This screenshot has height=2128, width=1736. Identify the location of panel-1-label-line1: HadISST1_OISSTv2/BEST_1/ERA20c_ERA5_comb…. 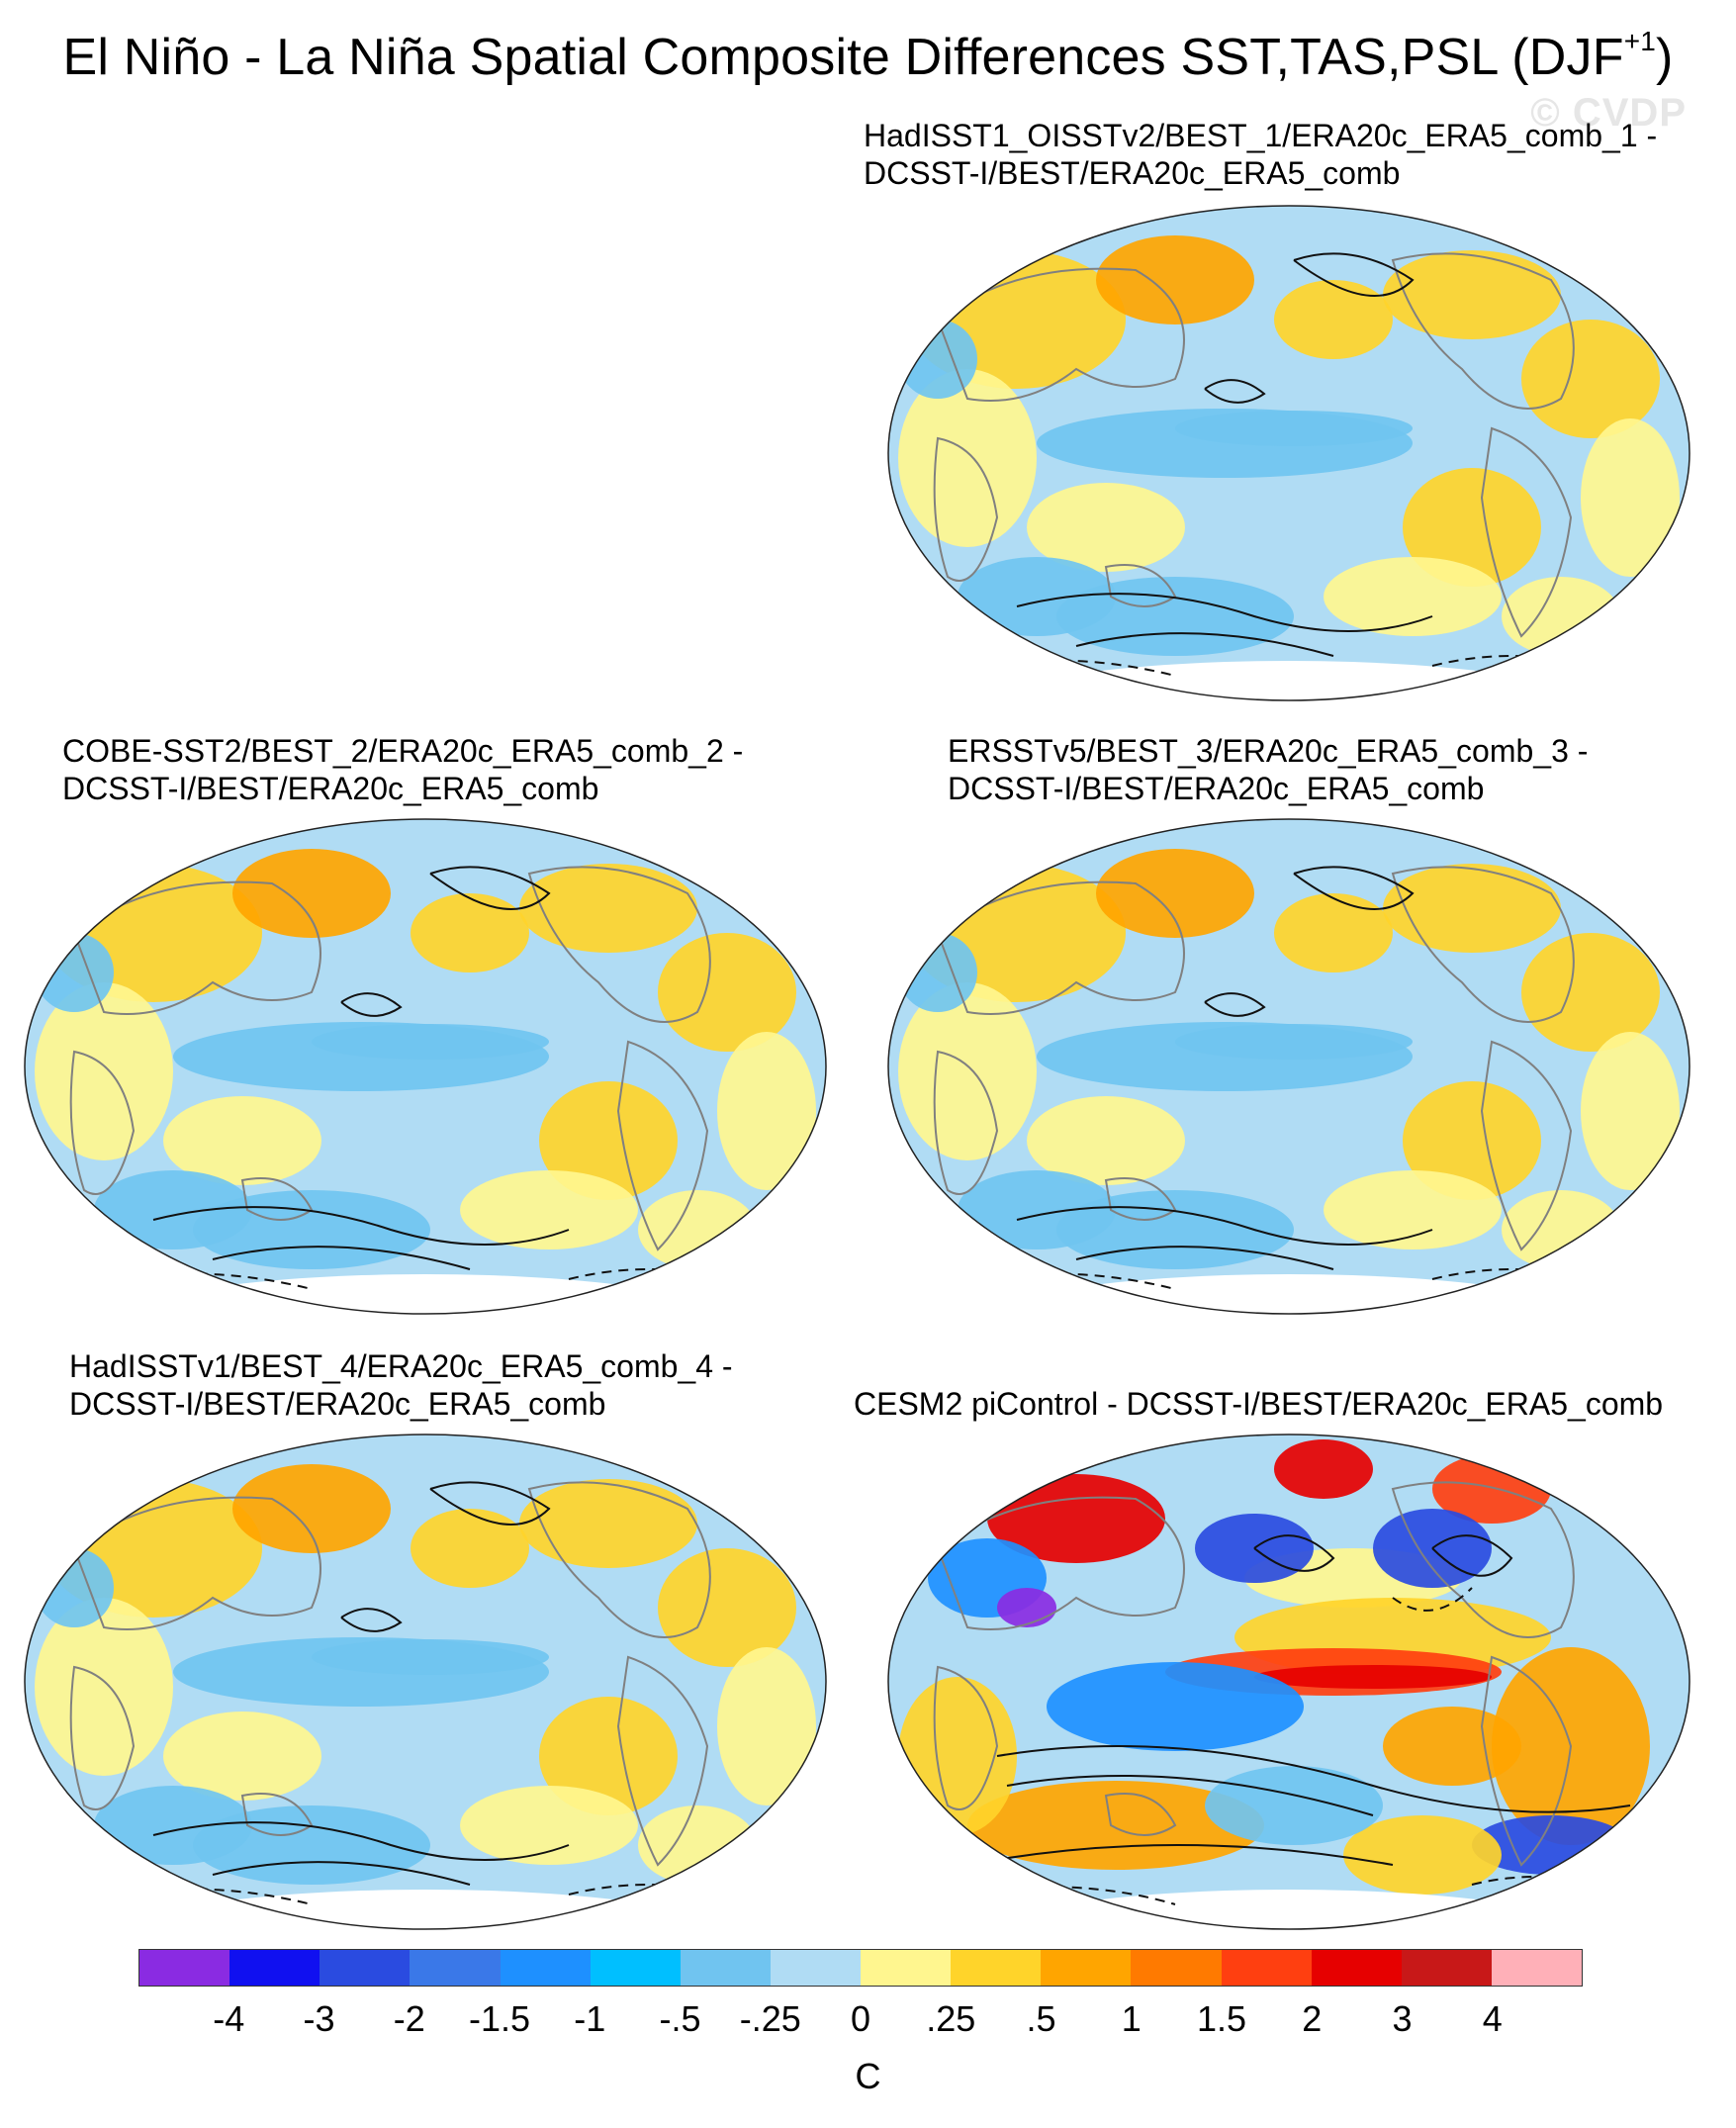
(1261, 135).